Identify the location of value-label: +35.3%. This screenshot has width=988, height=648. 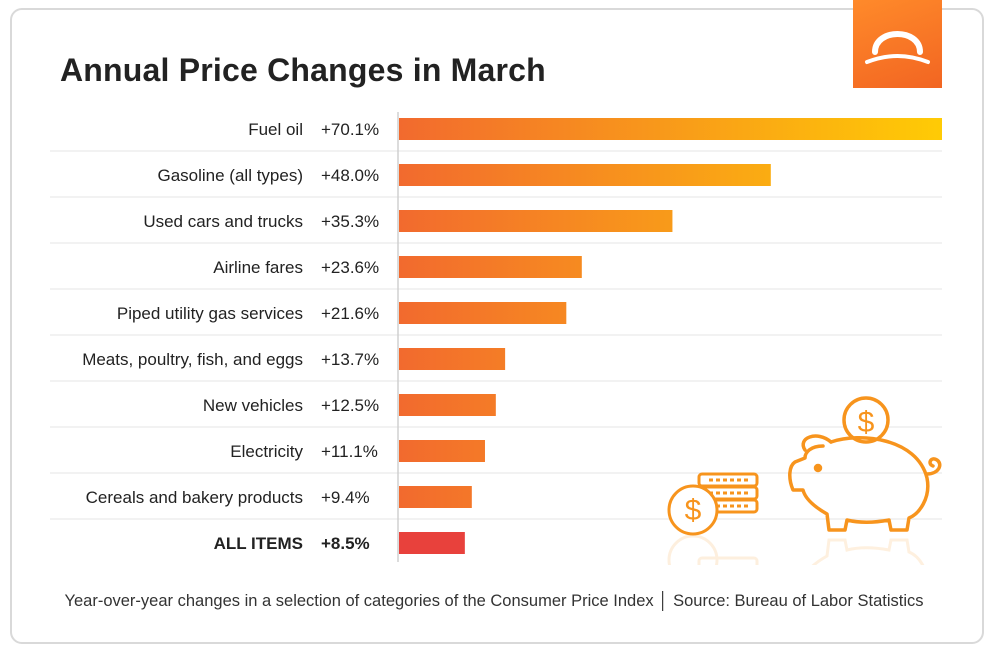
(350, 221).